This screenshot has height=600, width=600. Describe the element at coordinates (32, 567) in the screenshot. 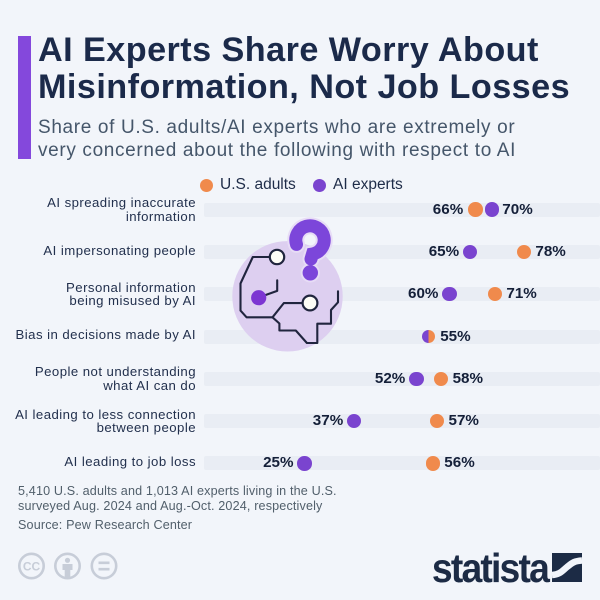

I see `svg-text: CC` at that location.